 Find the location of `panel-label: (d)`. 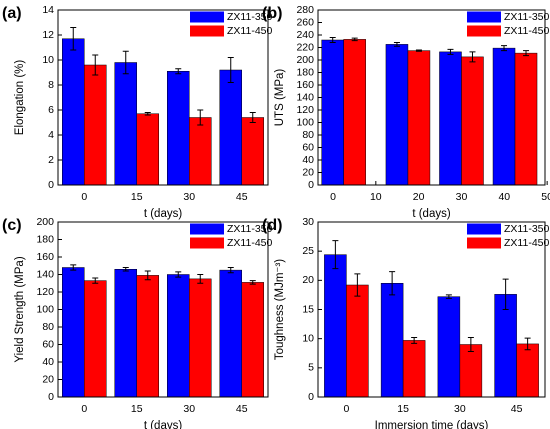

panel-label: (d) is located at coordinates (272, 225).